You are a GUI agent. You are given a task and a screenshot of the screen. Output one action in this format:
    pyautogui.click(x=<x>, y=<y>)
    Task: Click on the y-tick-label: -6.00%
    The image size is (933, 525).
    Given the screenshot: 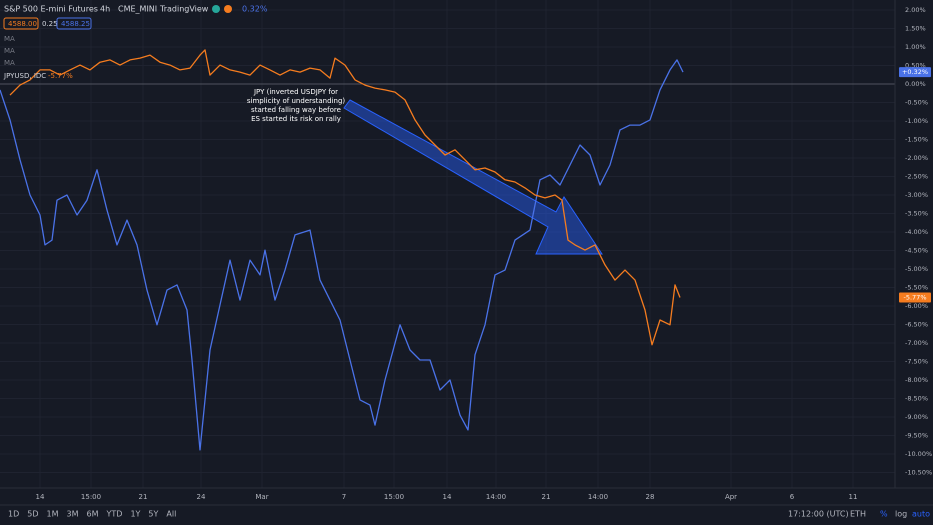 What is the action you would take?
    pyautogui.click(x=916, y=306)
    